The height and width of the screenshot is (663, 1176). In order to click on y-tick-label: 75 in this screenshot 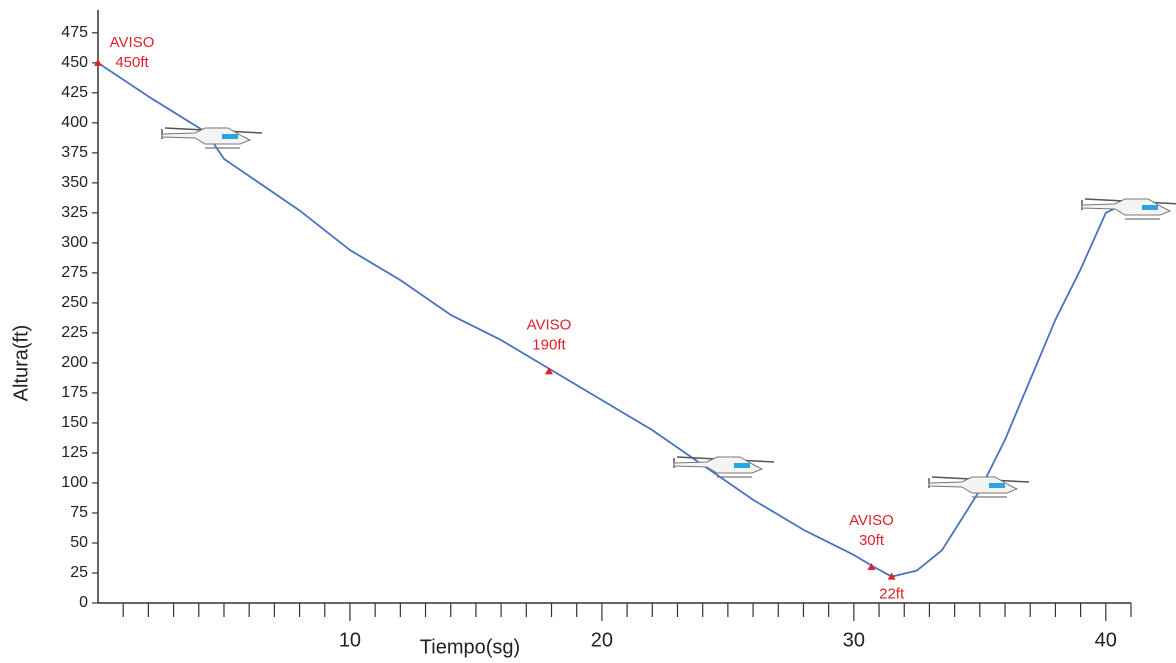, I will do `click(79, 512)`.